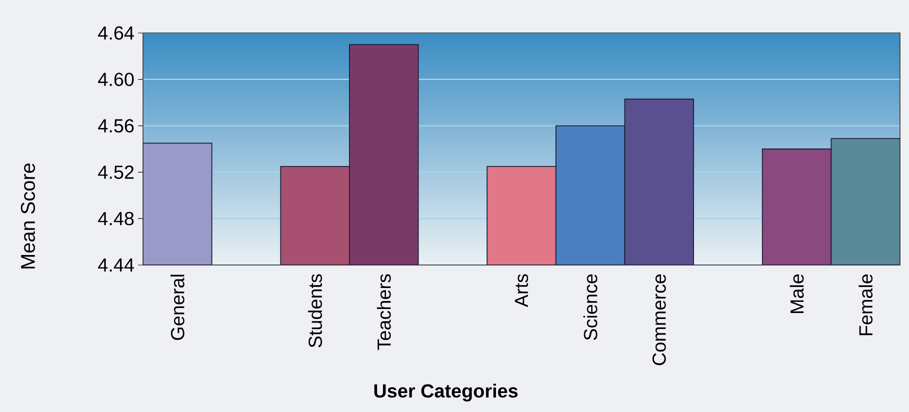 This screenshot has height=412, width=909. I want to click on x-tick-label: Commerce, so click(659, 320).